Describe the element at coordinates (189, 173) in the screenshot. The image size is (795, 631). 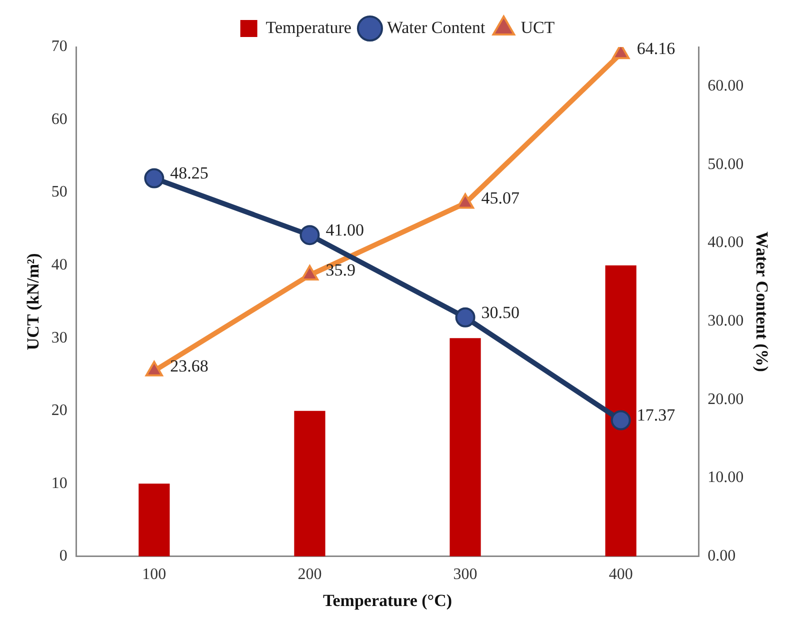
I see `data-label: 48.25` at that location.